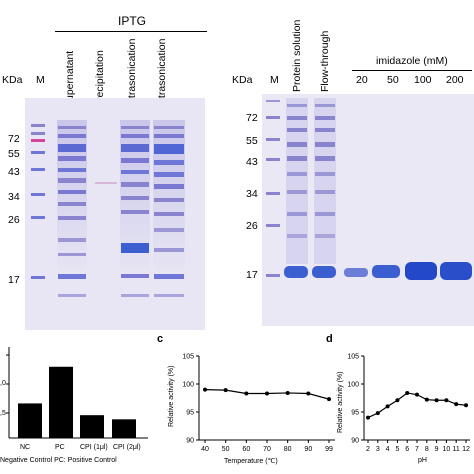 The width and height of the screenshot is (474, 474). Describe the element at coordinates (91, 422) in the screenshot. I see `bar-star-cpi1: ***` at that location.